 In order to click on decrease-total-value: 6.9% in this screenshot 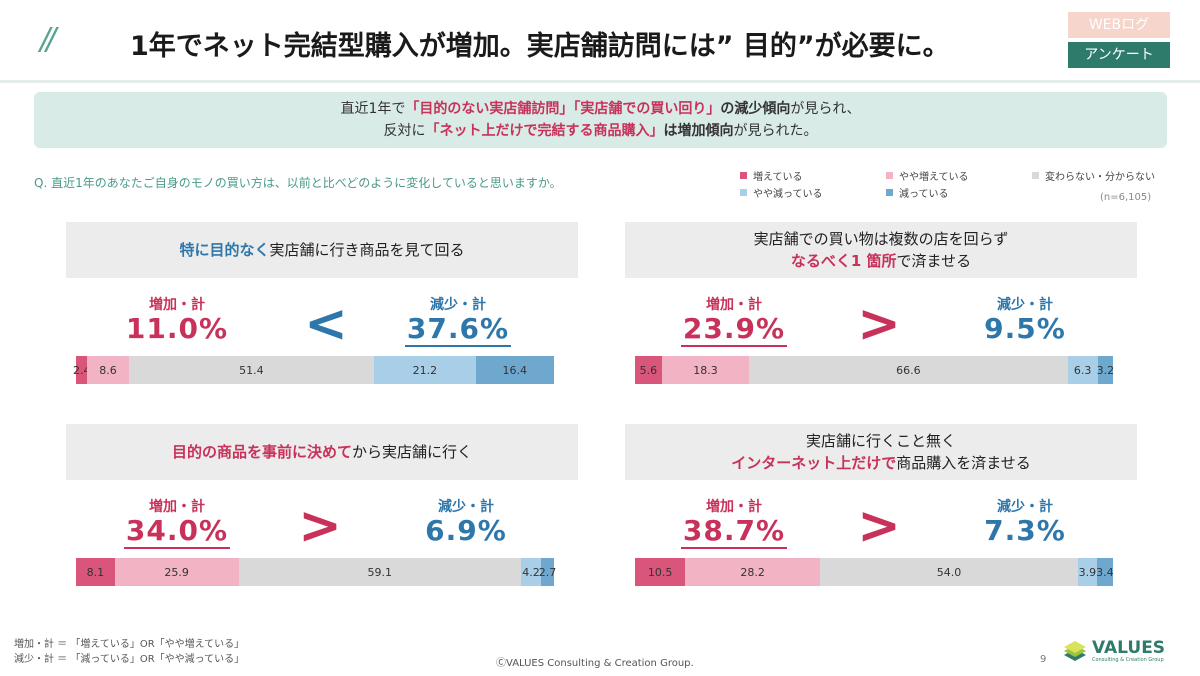, I will do `click(466, 530)`.